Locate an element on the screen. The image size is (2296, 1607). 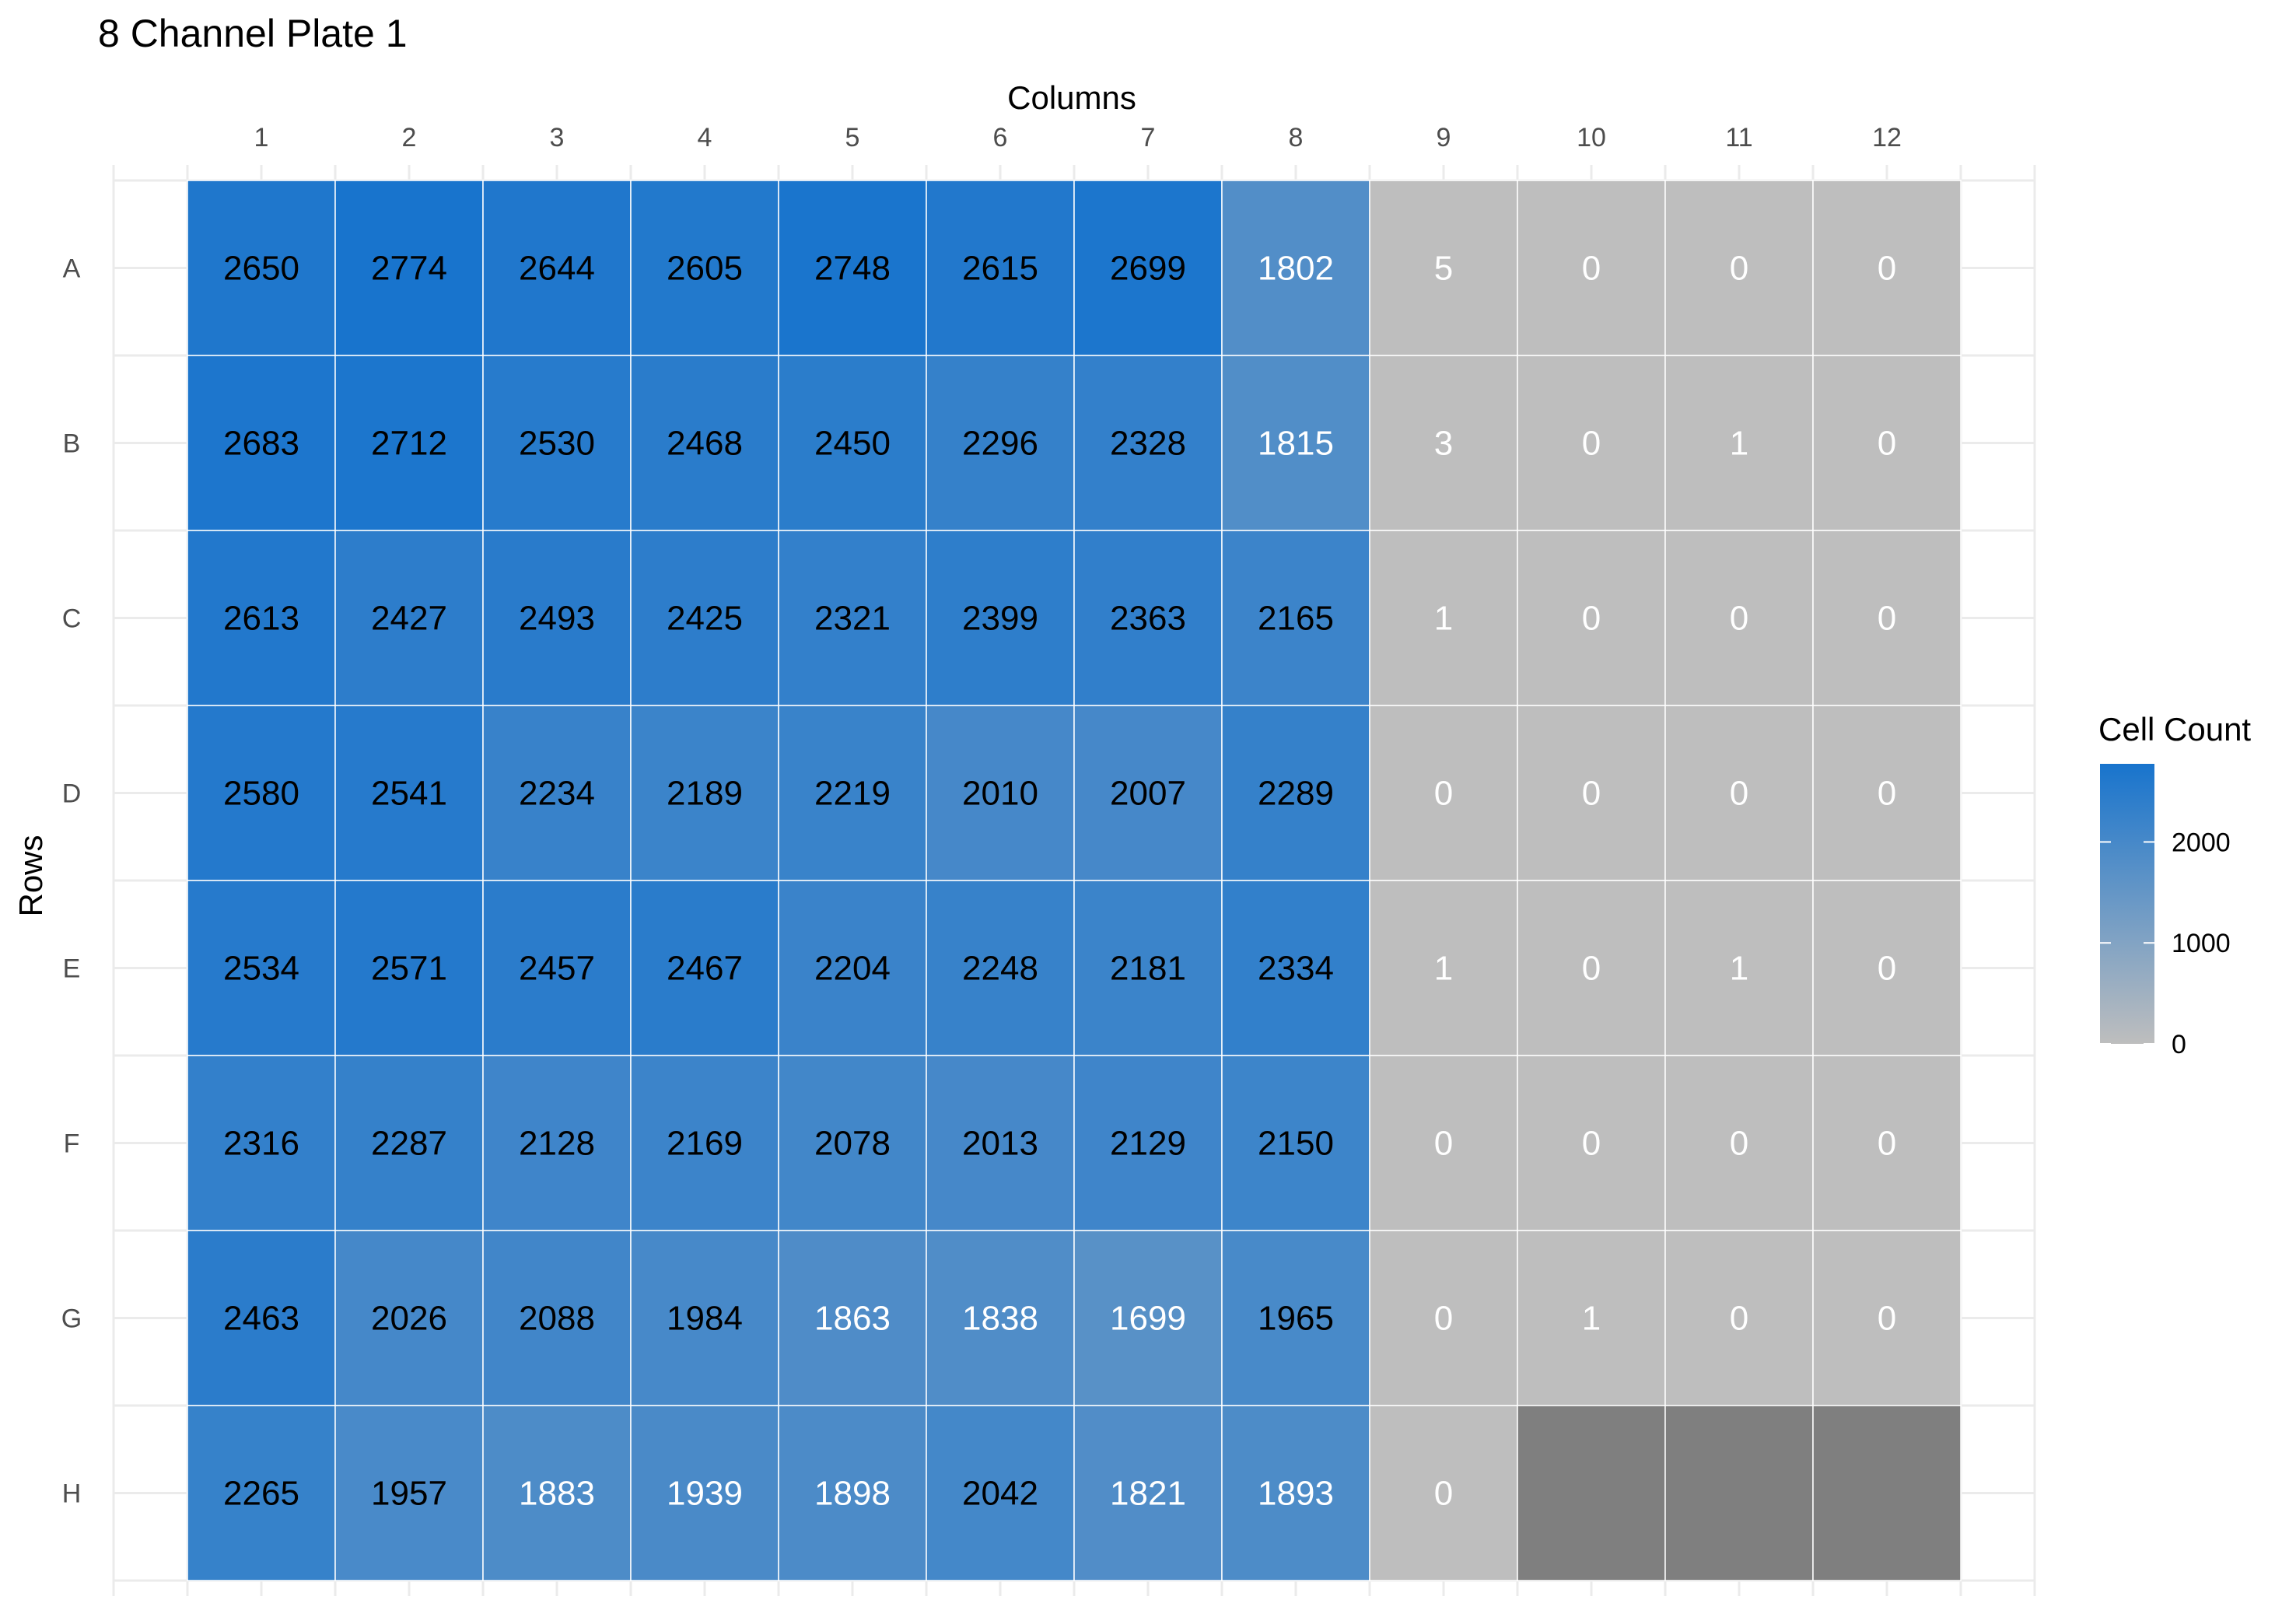
cell-value-label: 1898 is located at coordinates (853, 1494).